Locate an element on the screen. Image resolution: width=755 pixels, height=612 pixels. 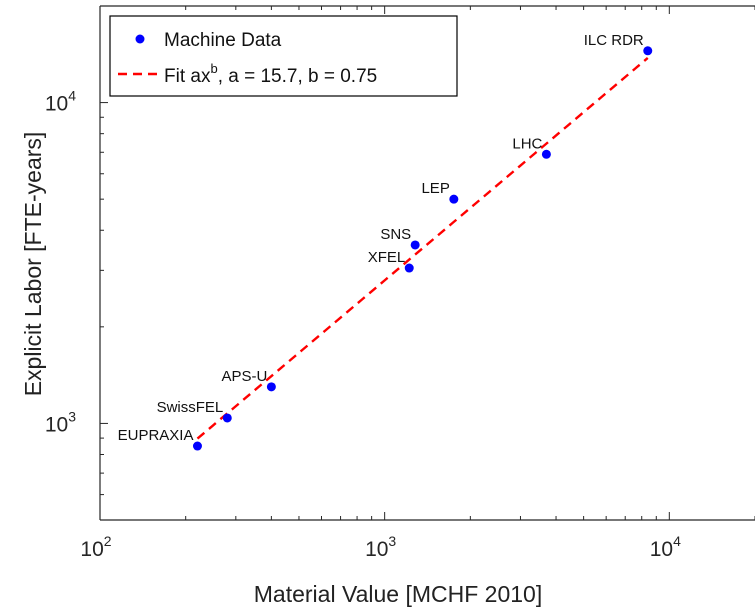
data-point-aps-u is located at coordinates (271, 387).